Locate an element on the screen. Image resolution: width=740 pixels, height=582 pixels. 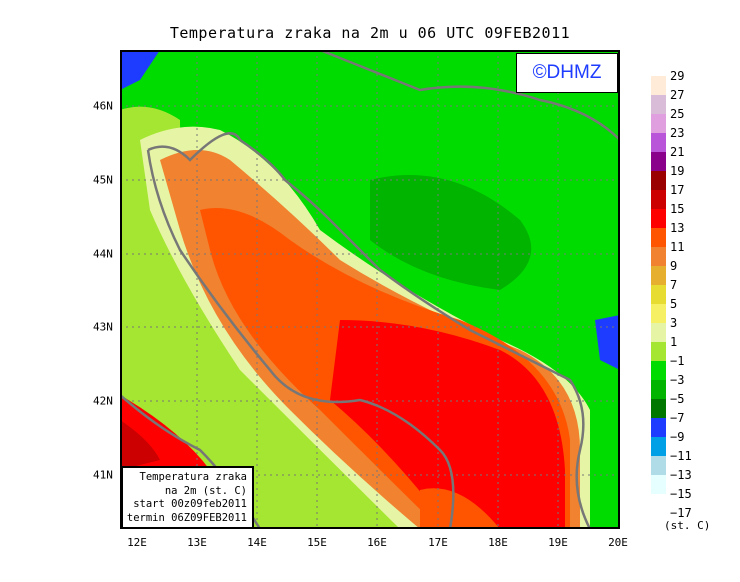
x-tick: 12E is located at coordinates (137, 542).